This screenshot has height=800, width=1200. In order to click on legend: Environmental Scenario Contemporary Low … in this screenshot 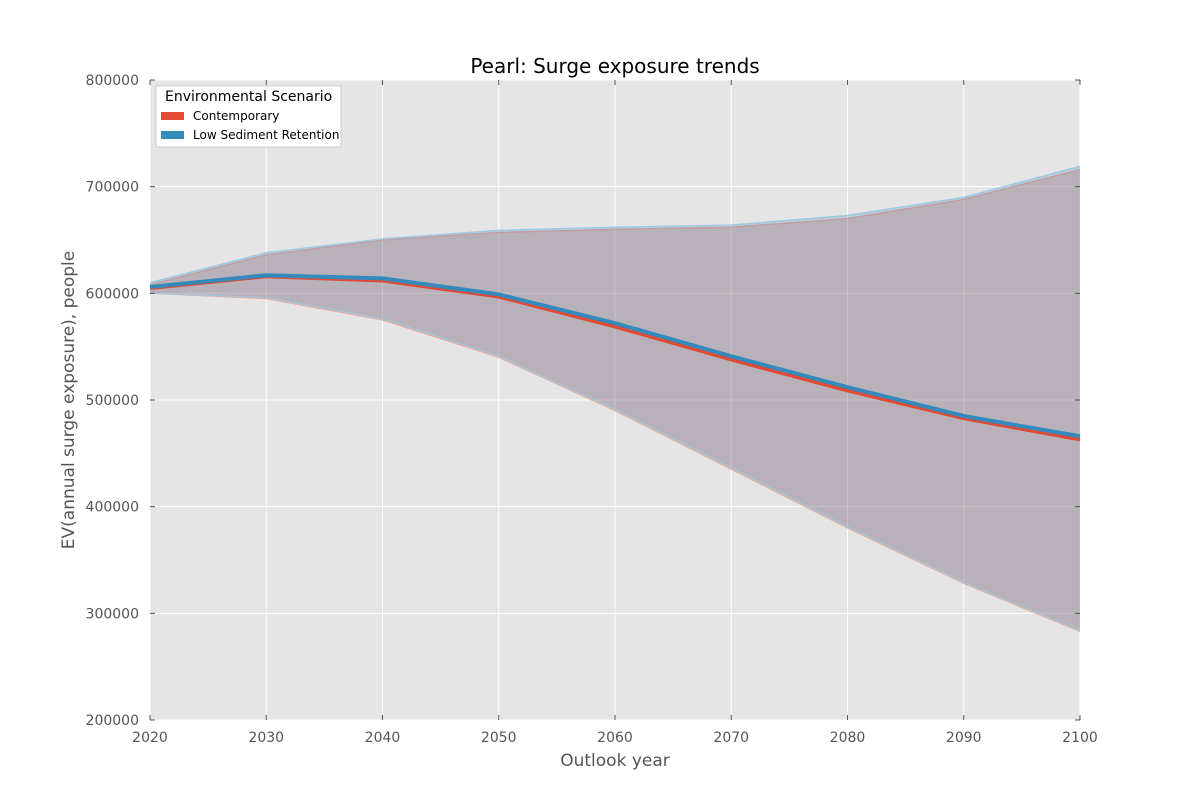, I will do `click(248, 116)`.